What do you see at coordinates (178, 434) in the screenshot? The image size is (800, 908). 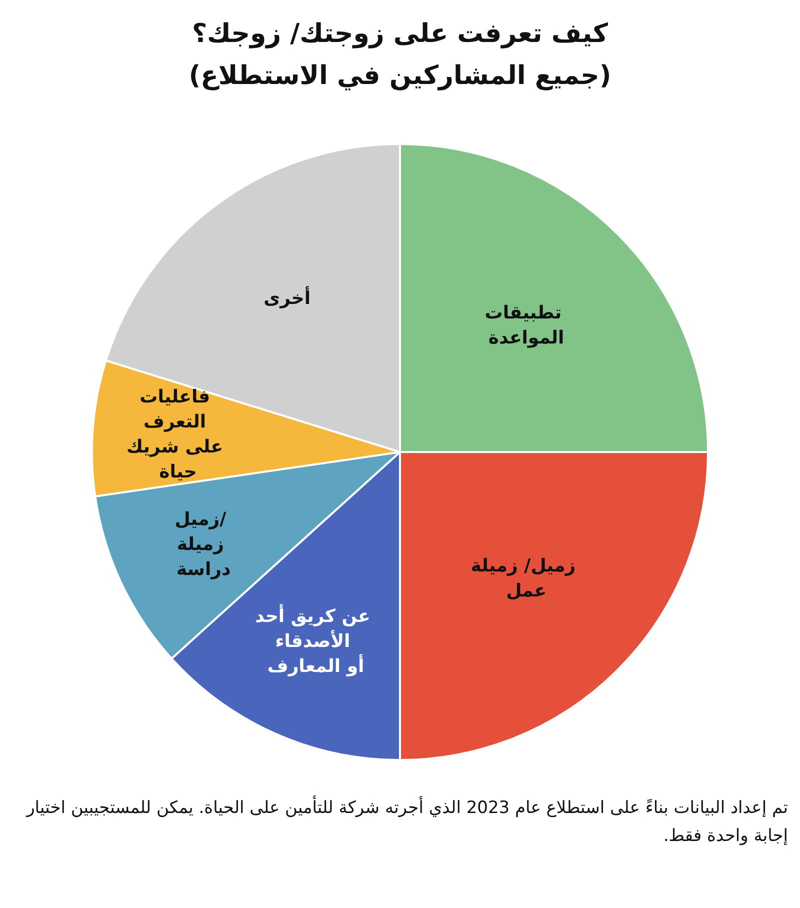 I see `slice-label: فاعليات التعرف على شريك حياة` at bounding box center [178, 434].